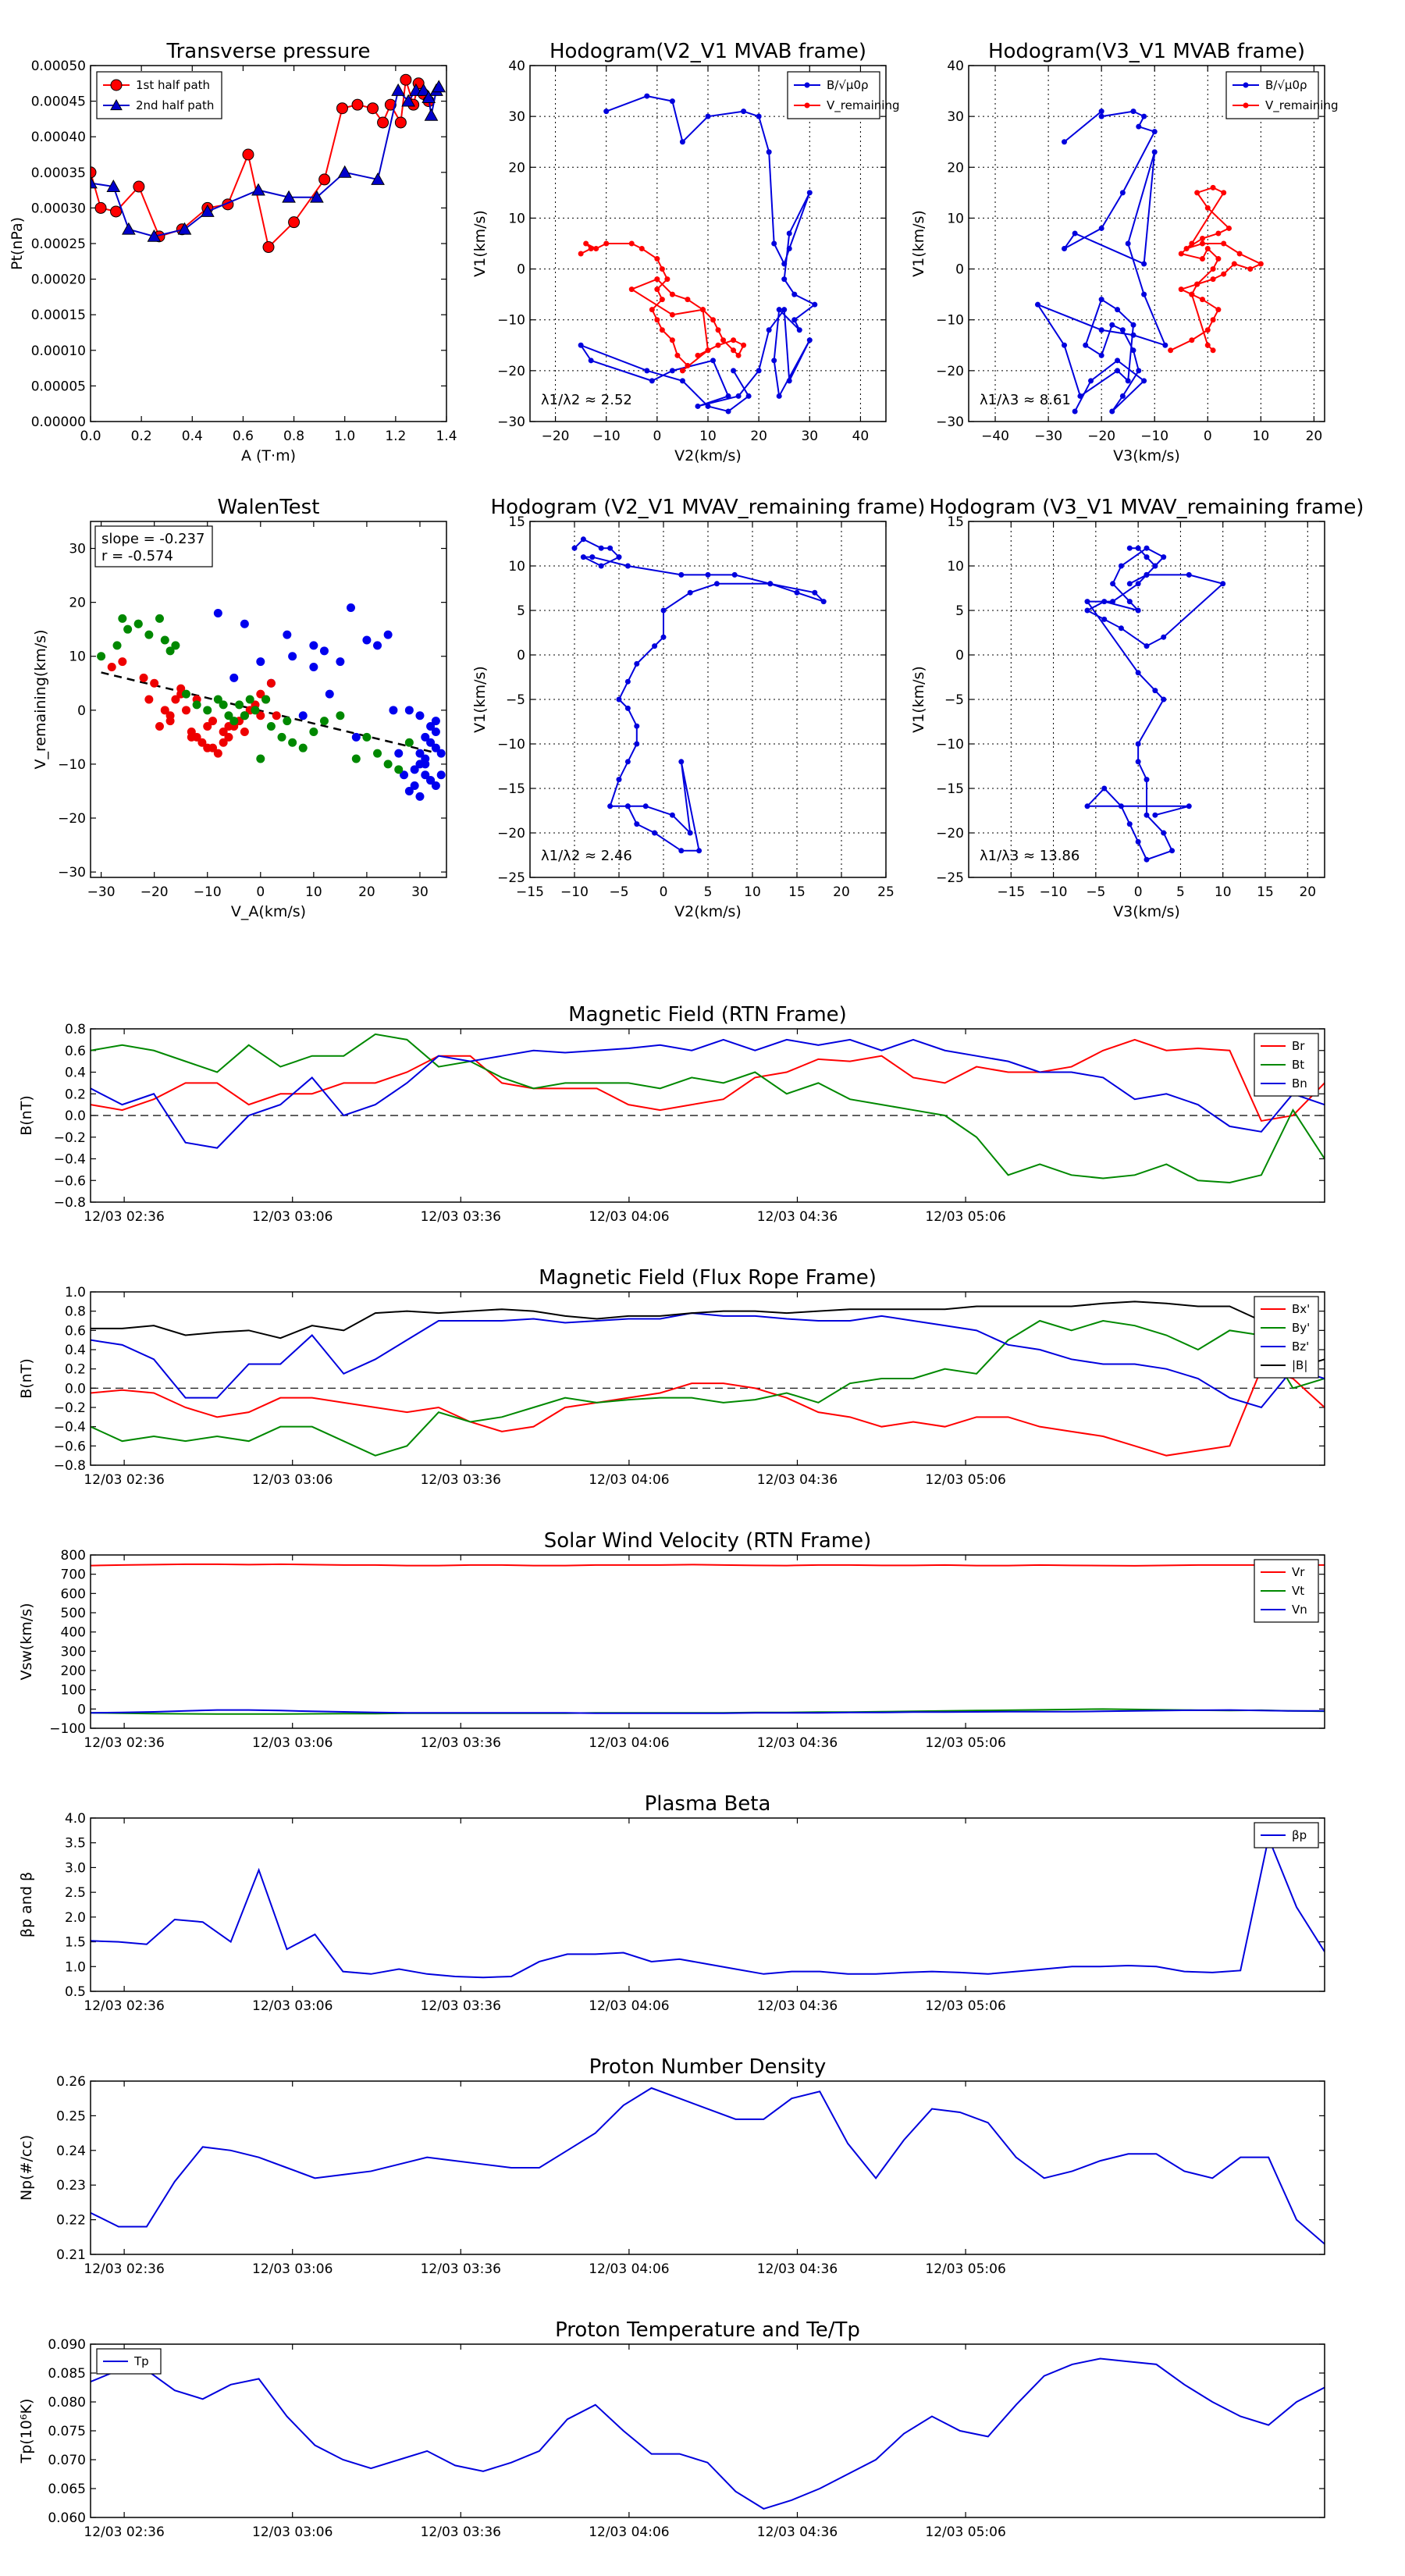 The image size is (1405, 2576). Describe the element at coordinates (843, 95) in the screenshot. I see `legend: B/√μ0ρ V_remaining` at that location.